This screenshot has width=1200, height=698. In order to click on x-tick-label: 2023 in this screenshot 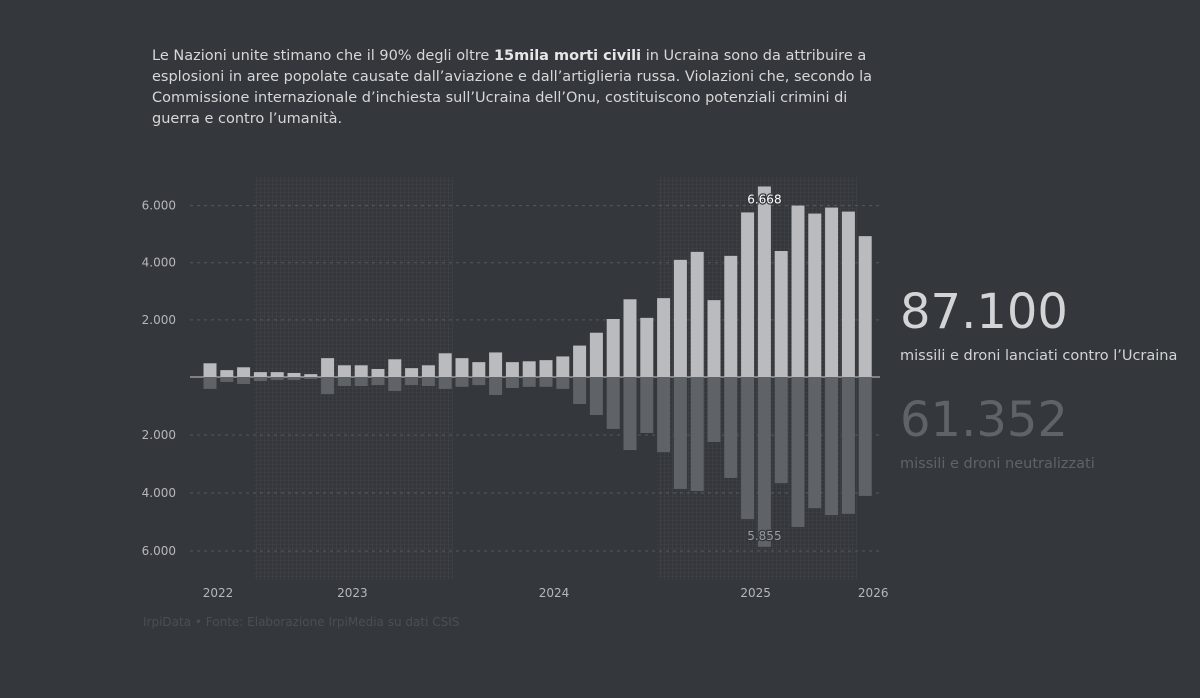, I will do `click(352, 593)`.